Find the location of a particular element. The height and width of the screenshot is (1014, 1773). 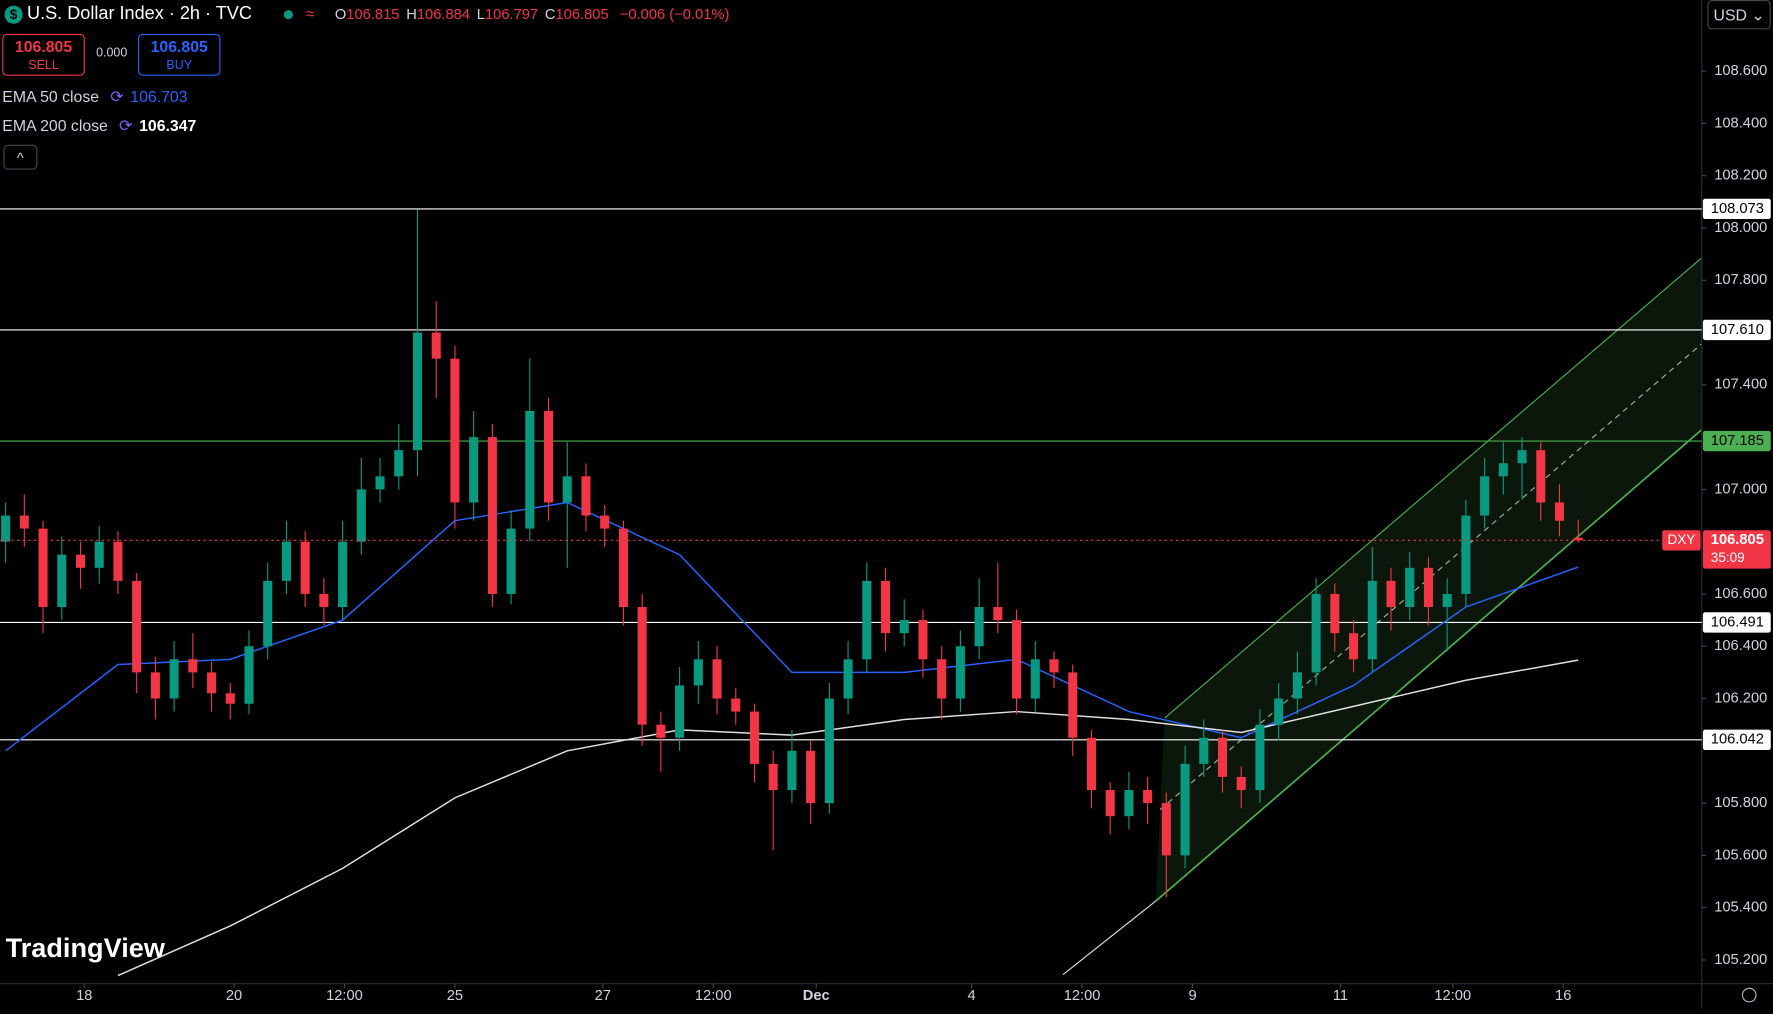

collapse-button: ^ is located at coordinates (20, 157).